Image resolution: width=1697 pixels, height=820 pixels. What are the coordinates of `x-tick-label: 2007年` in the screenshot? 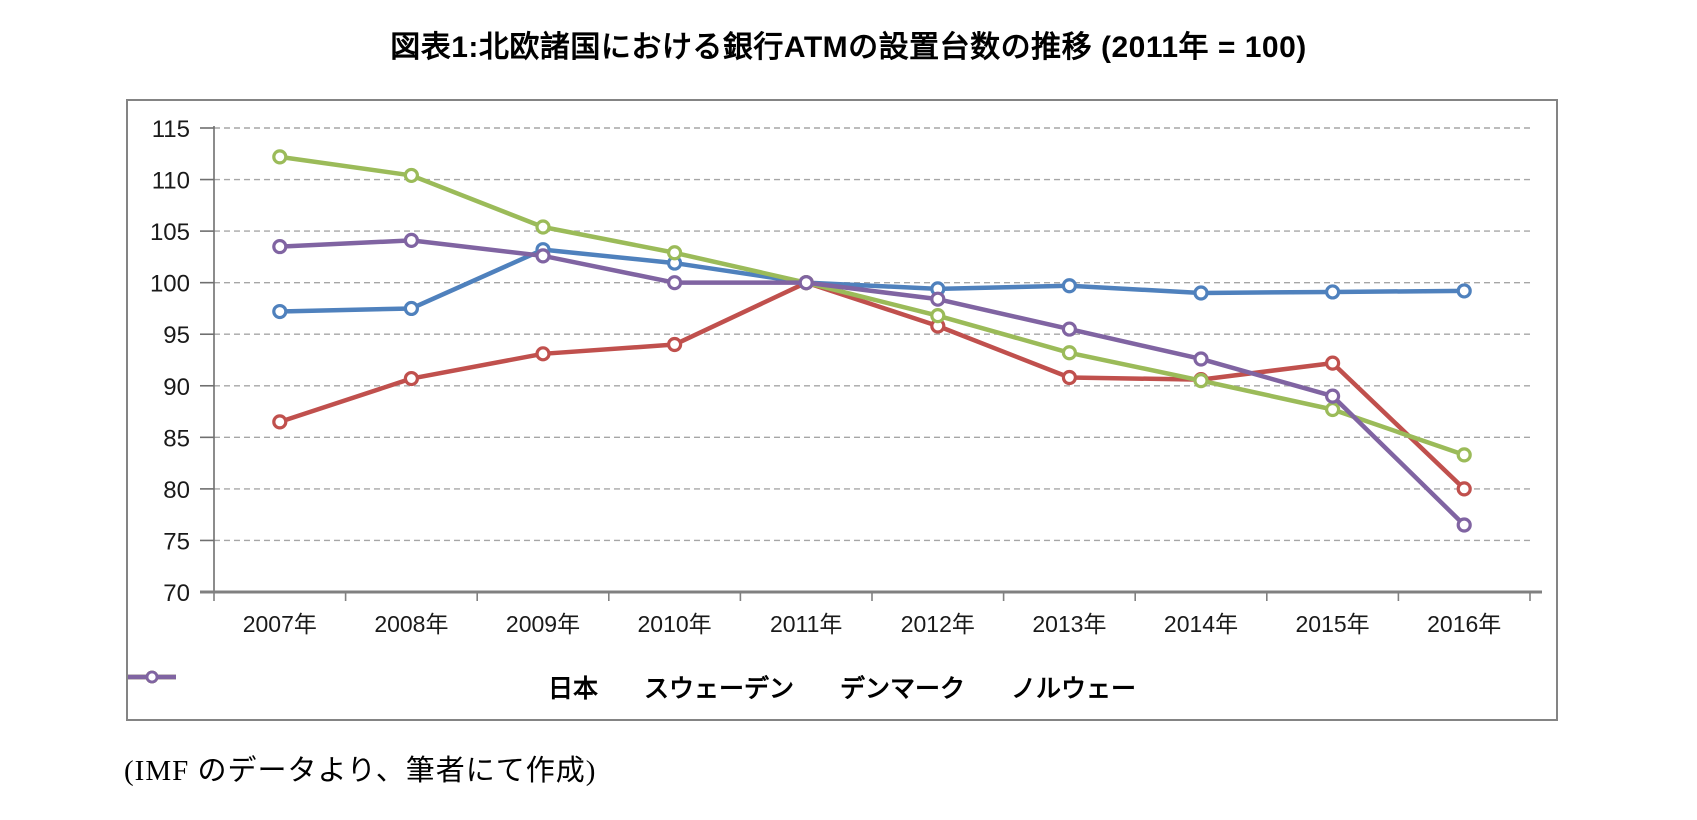 It's located at (280, 624).